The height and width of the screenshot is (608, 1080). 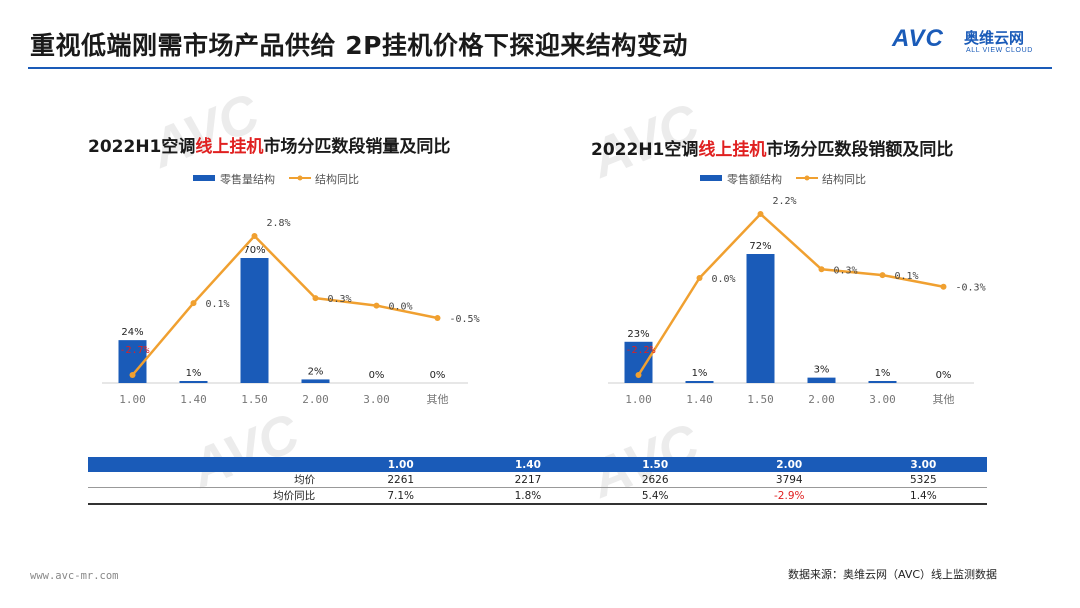 What do you see at coordinates (918, 38) in the screenshot?
I see `logo-mark: AVC` at bounding box center [918, 38].